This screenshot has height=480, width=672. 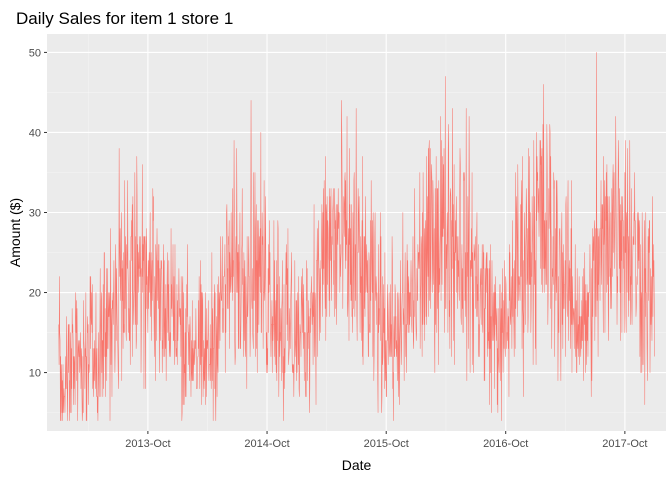 What do you see at coordinates (35, 294) in the screenshot?
I see `y-tick-label: 20` at bounding box center [35, 294].